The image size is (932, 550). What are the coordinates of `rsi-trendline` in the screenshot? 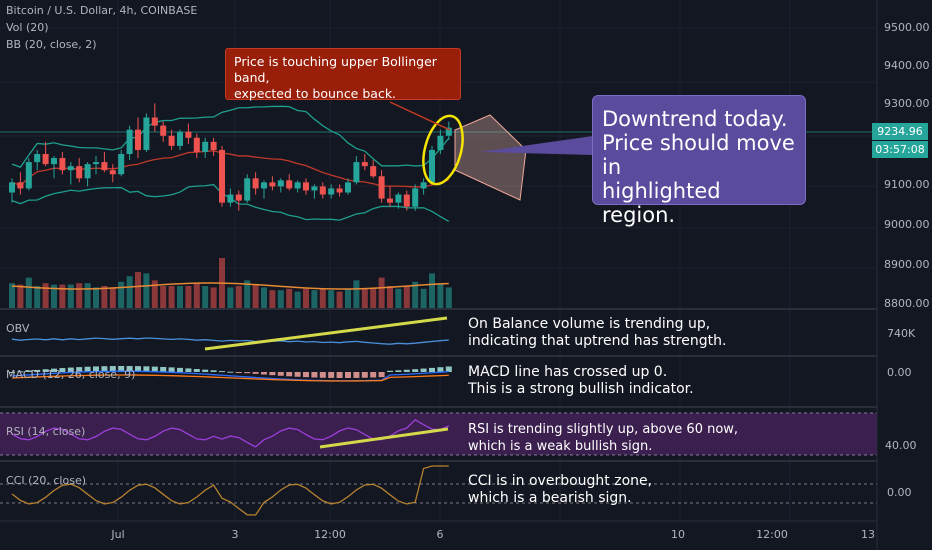 It's located at (384, 438).